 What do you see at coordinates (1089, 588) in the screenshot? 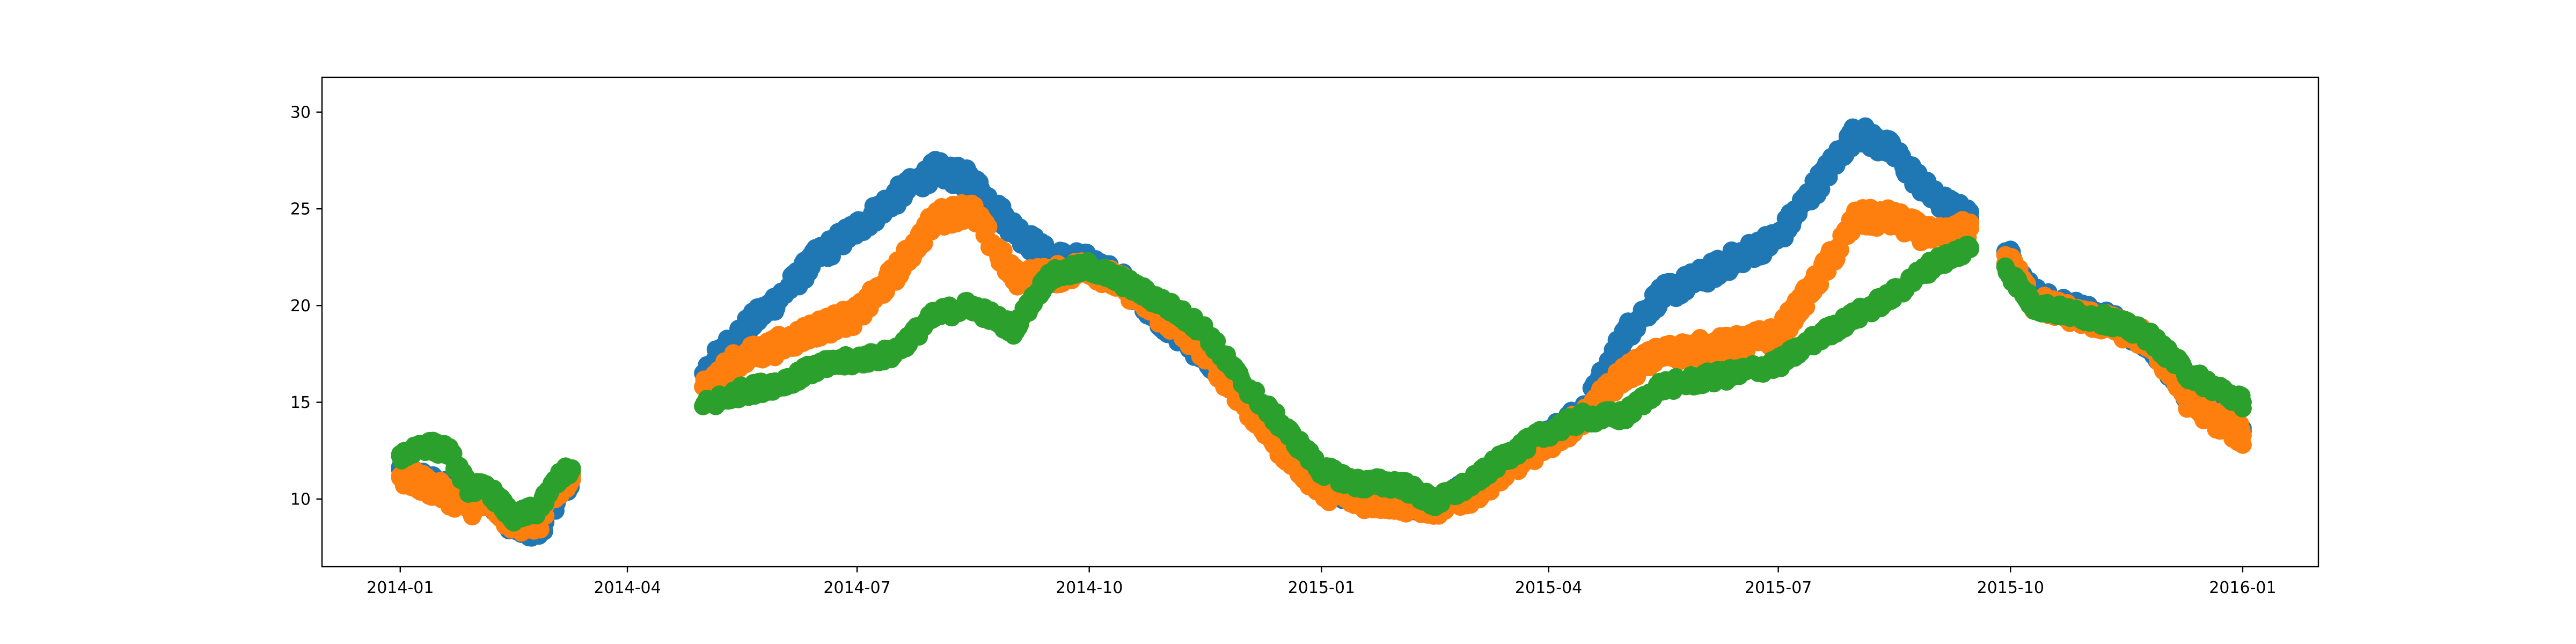
I see `x-tick-label: 2014-10` at bounding box center [1089, 588].